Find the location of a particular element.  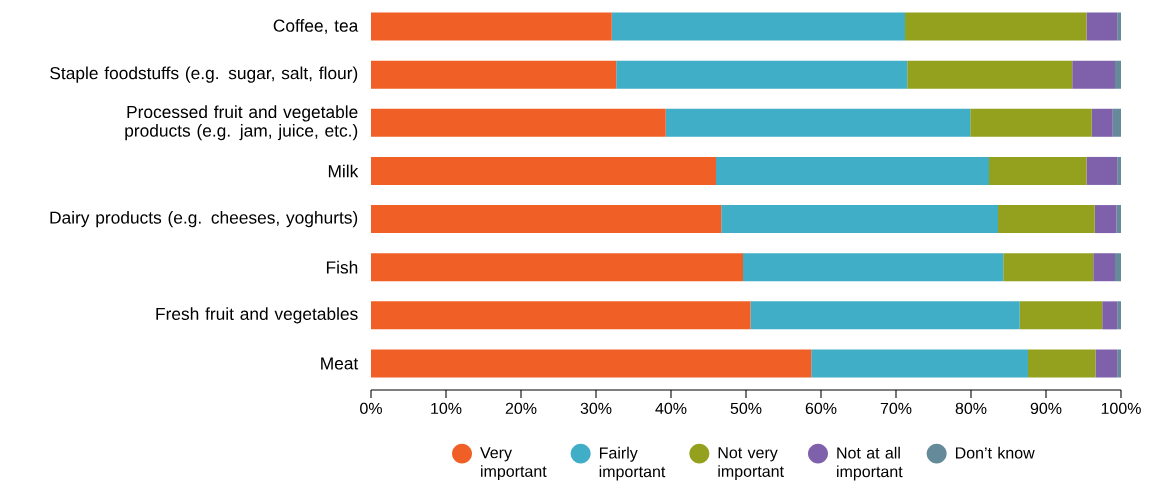

y-tick-label: Milk is located at coordinates (343, 171).